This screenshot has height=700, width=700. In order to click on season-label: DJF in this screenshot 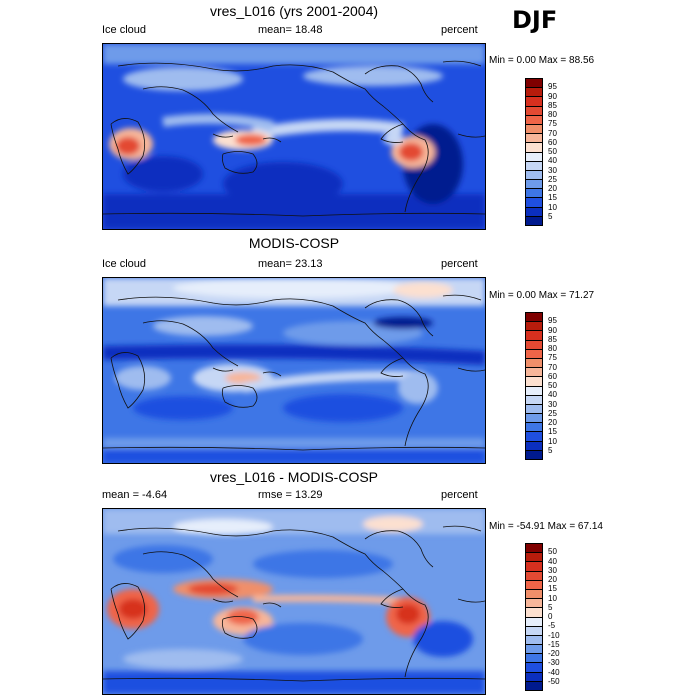, I will do `click(535, 20)`.